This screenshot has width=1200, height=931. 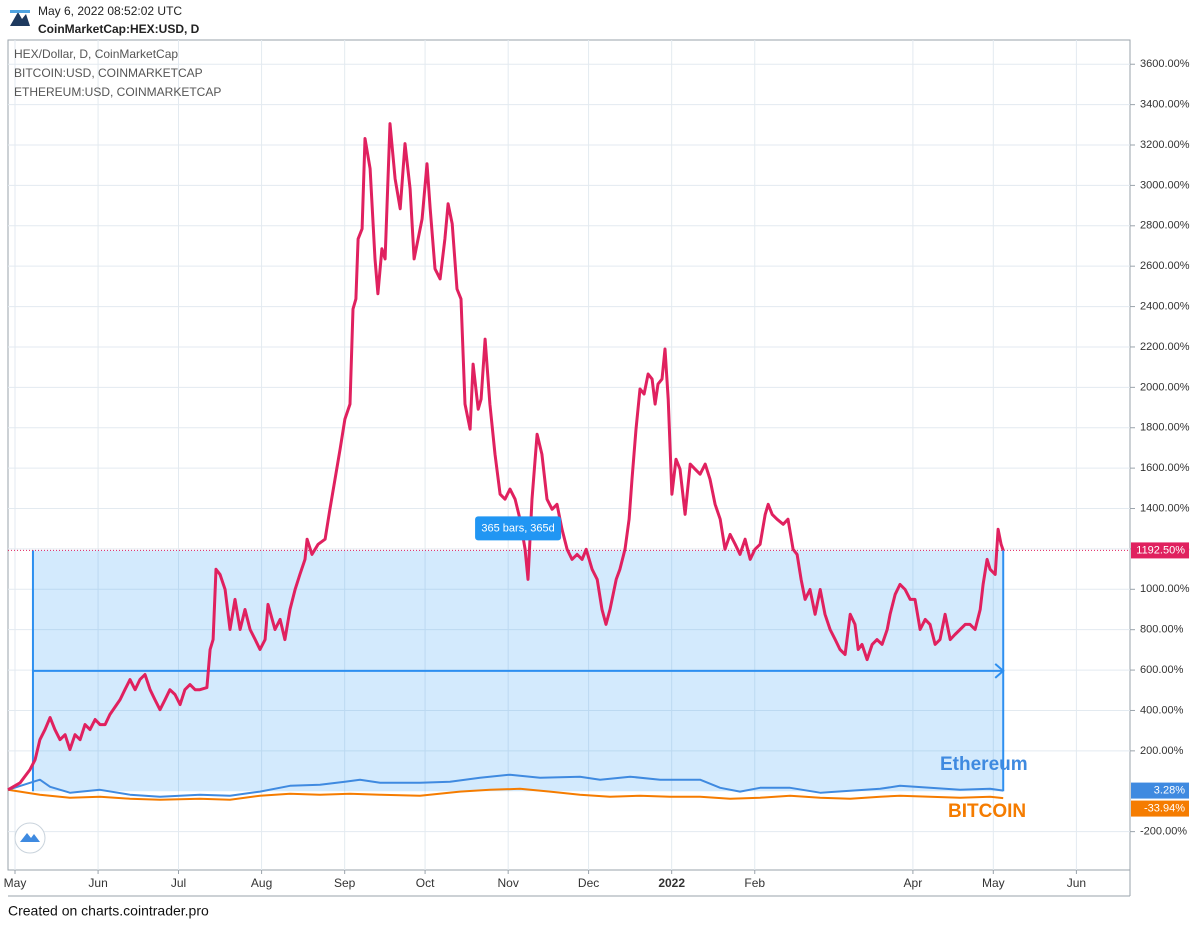 I want to click on y-tick-label: 400.00%, so click(x=1162, y=710).